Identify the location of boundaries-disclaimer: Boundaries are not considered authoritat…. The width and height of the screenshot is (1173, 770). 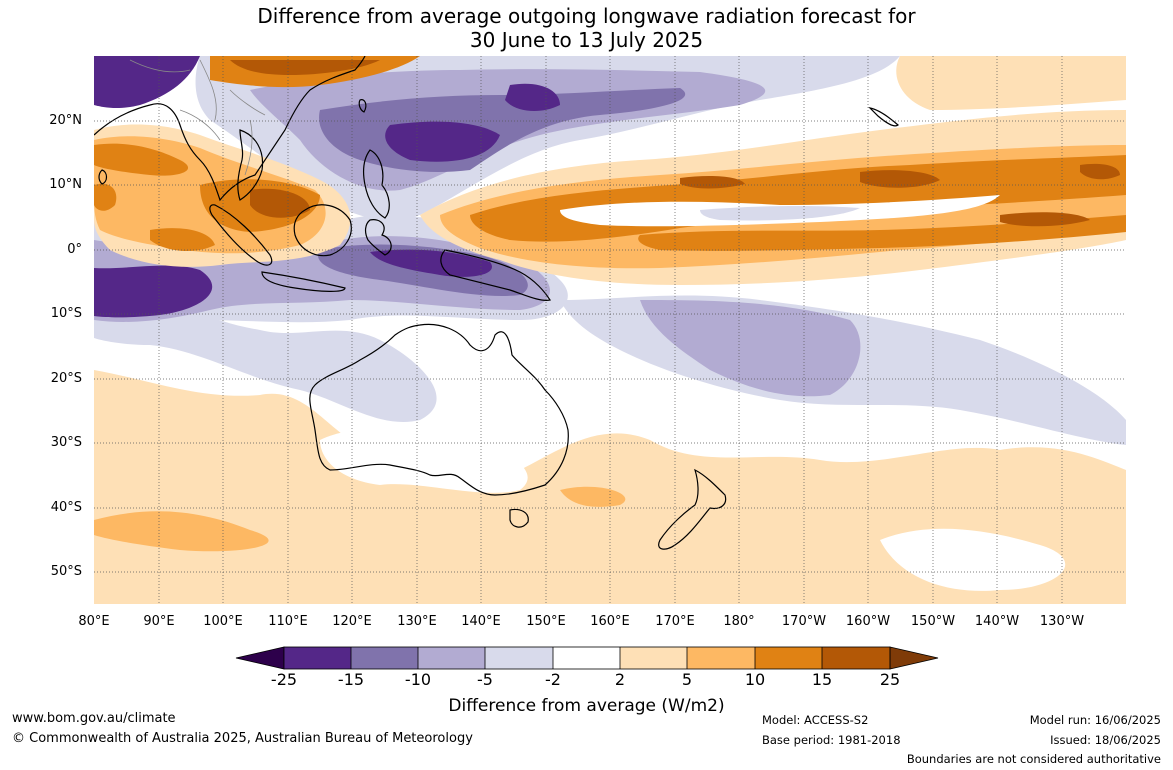
(1033, 759).